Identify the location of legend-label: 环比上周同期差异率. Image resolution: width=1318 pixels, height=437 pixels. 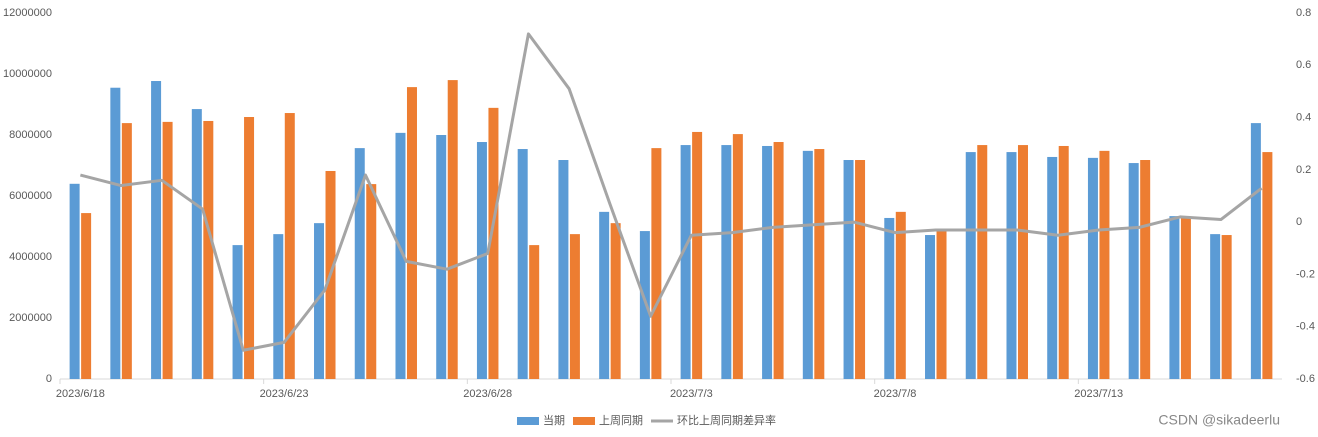
(726, 420).